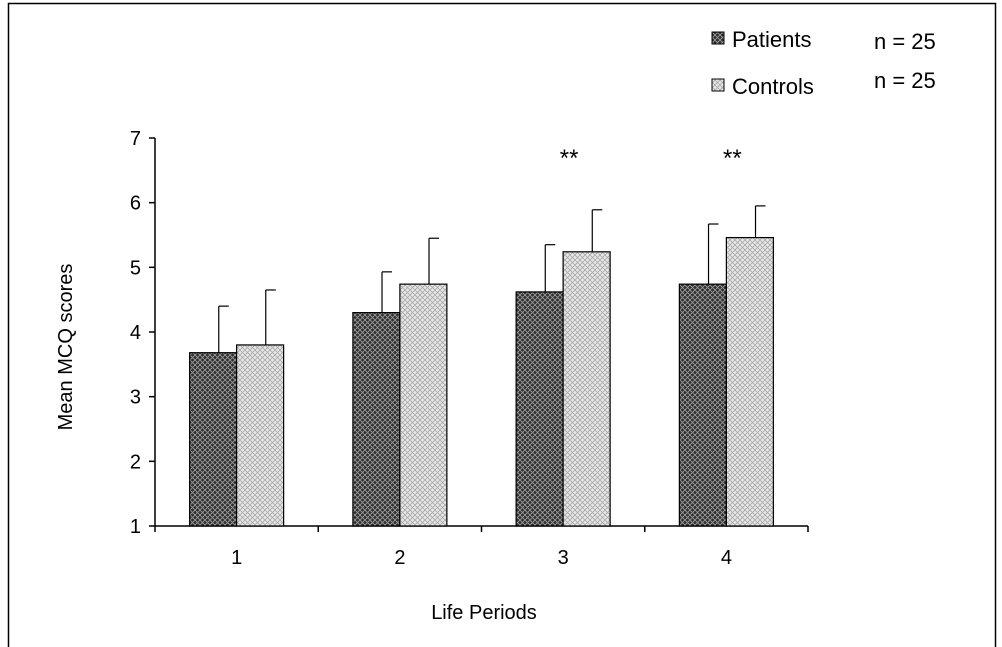  Describe the element at coordinates (135, 462) in the screenshot. I see `y-tick-label: 2` at that location.